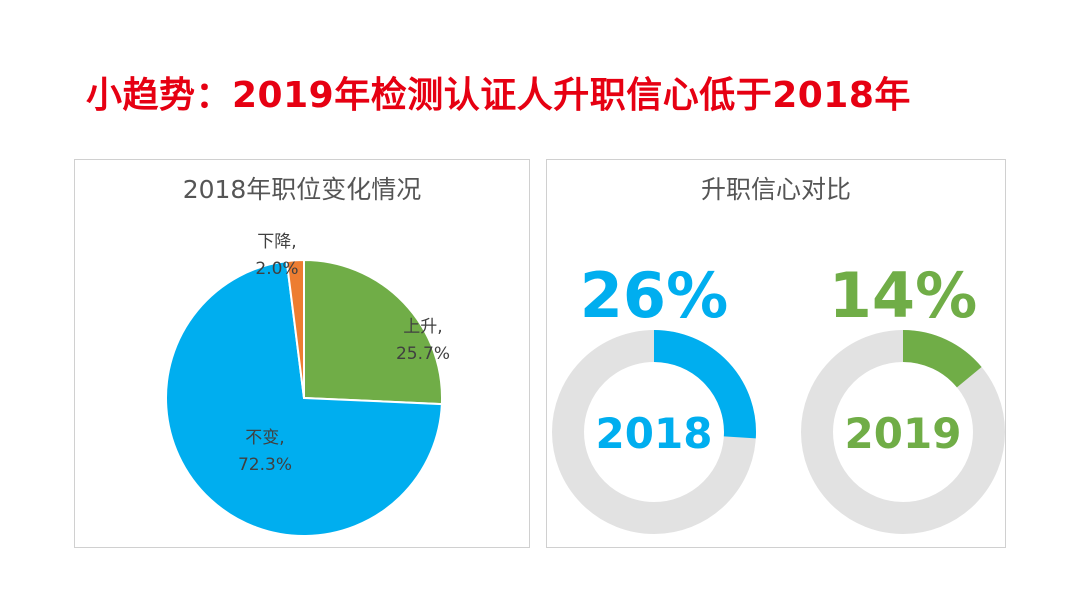 The image size is (1080, 607). Describe the element at coordinates (265, 465) in the screenshot. I see `pie-slice-value-label: 72.3%` at that location.